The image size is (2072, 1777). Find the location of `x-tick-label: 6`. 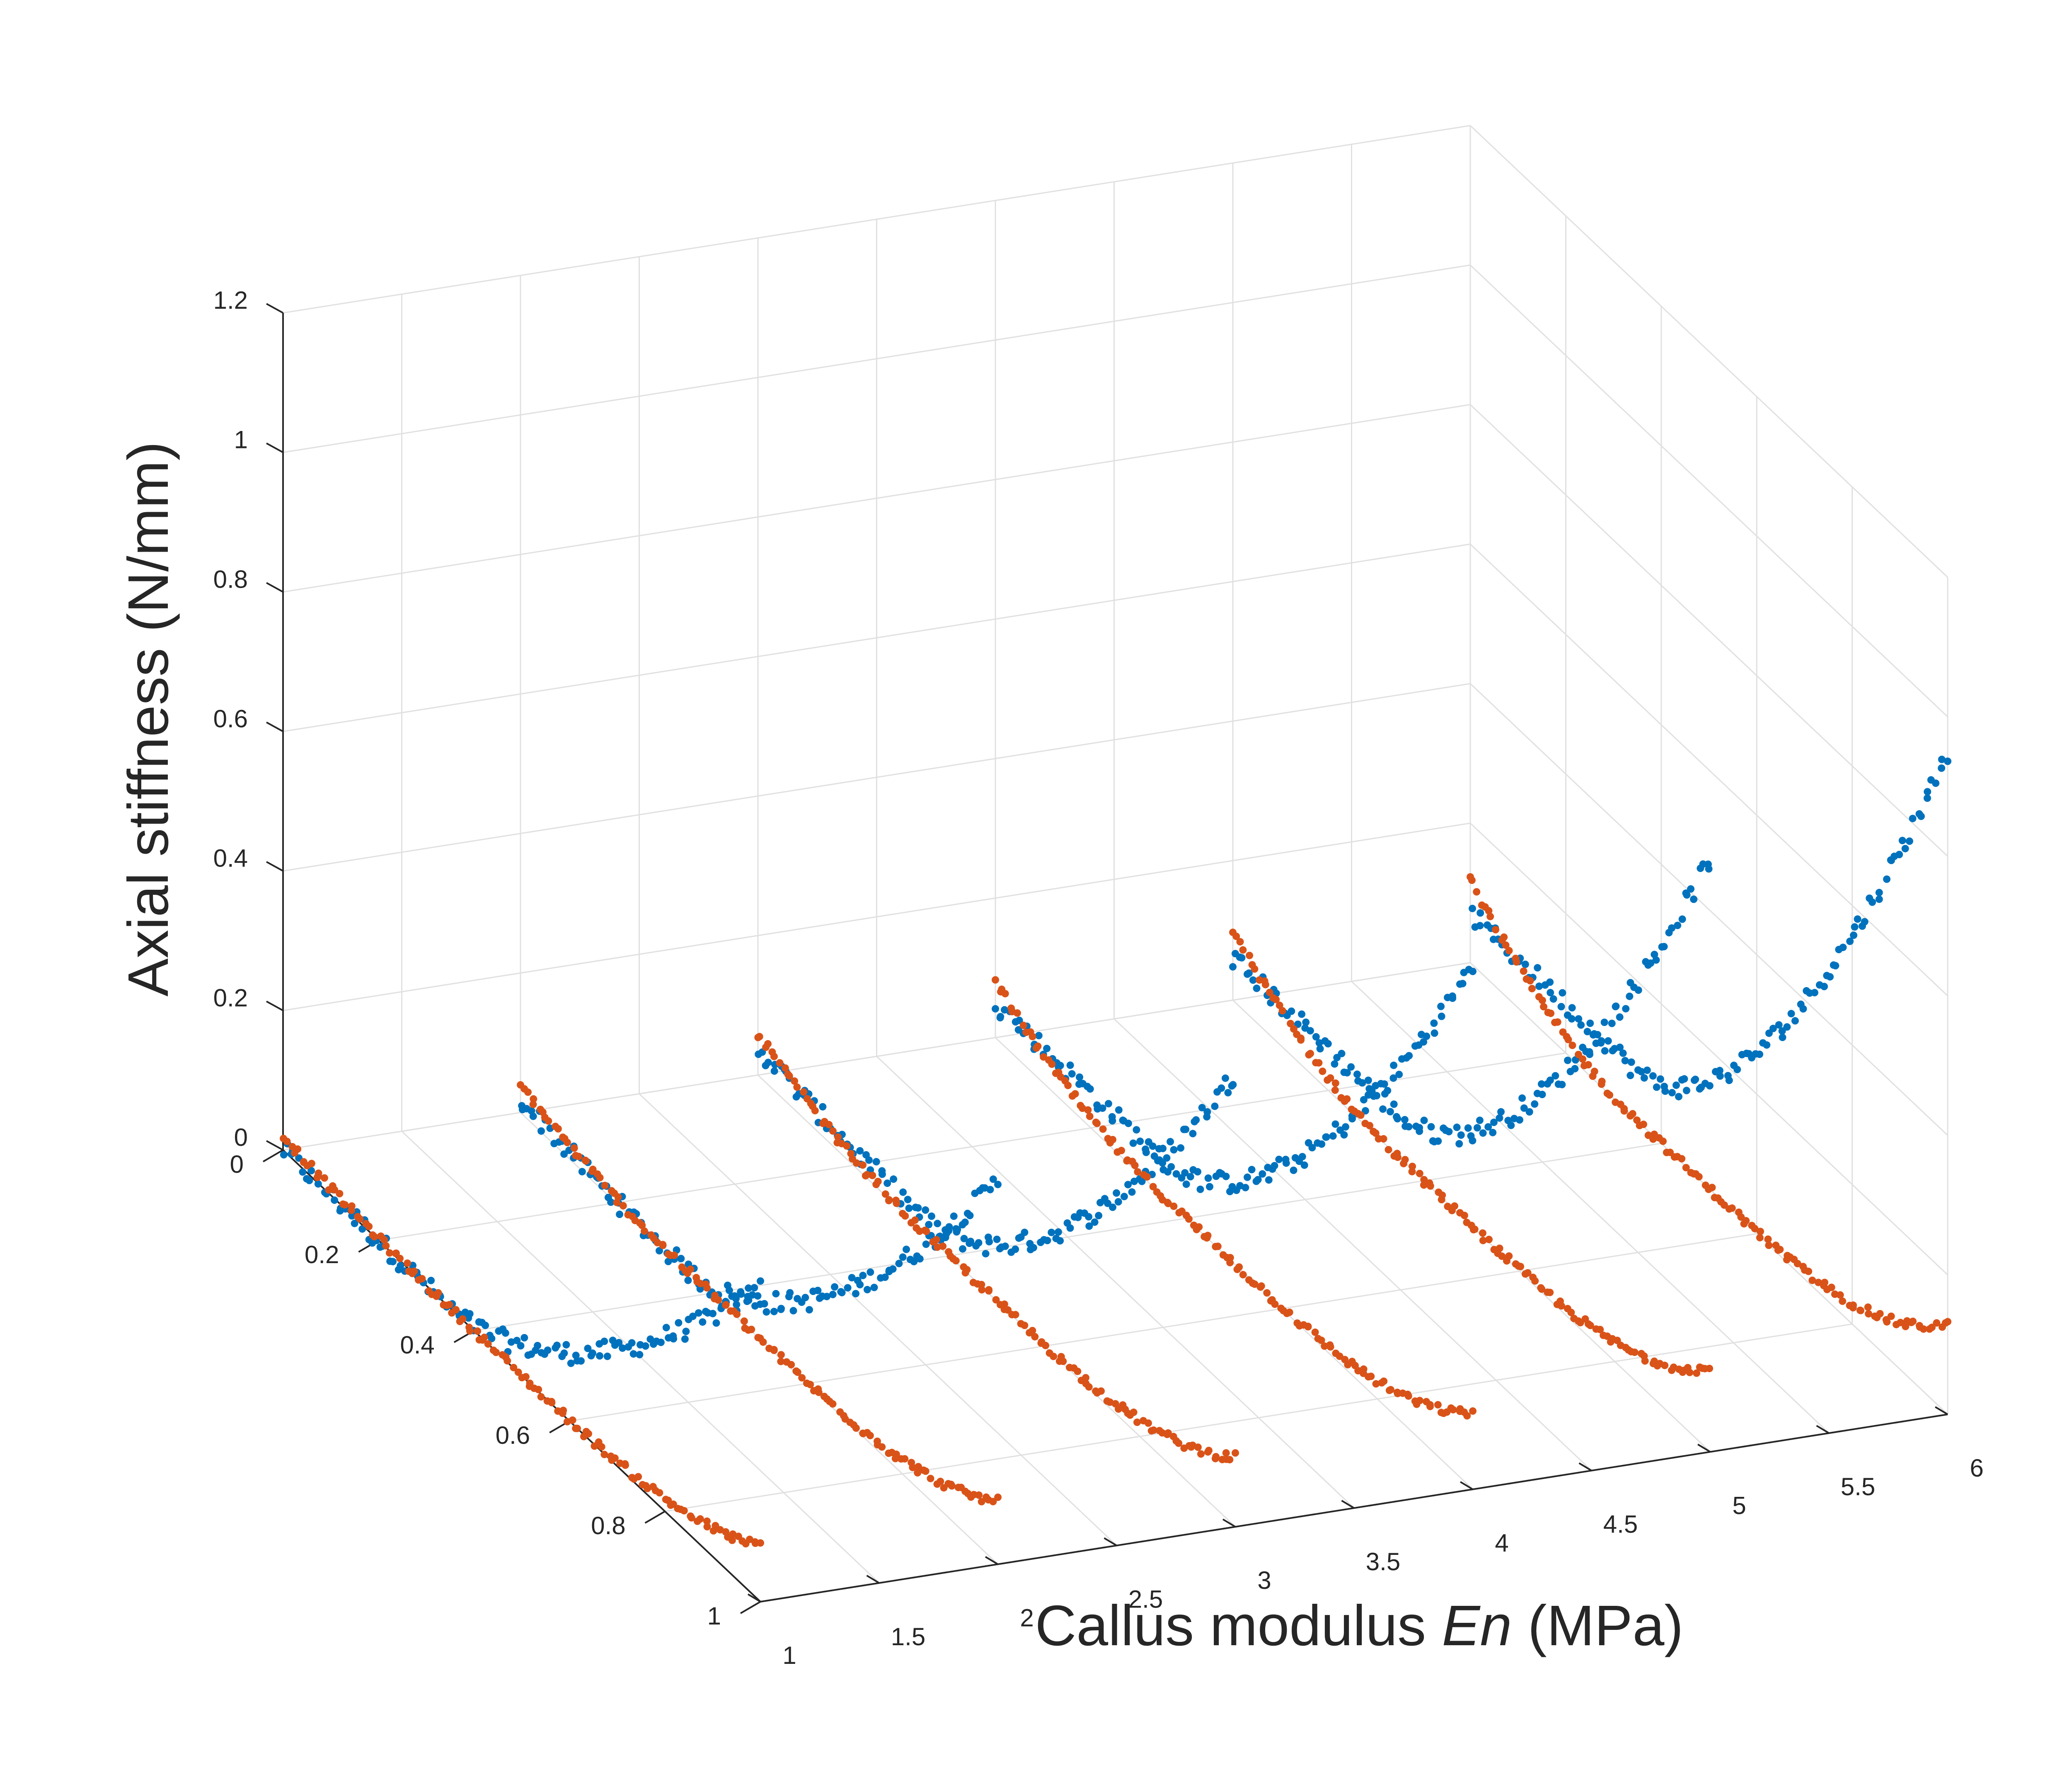

x-tick-label: 6 is located at coordinates (1976, 1468).